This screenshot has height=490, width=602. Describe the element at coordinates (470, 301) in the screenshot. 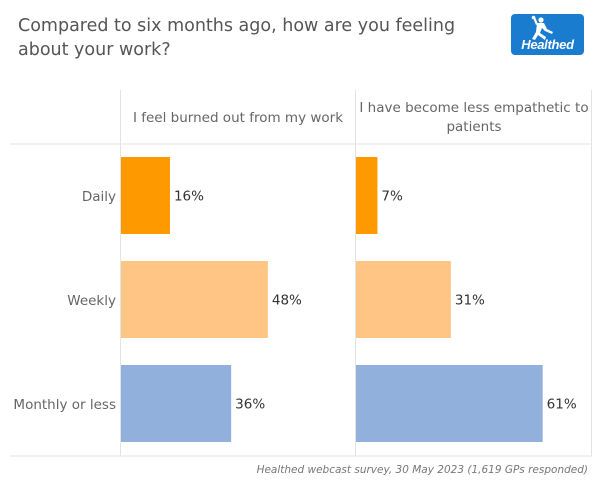

I see `data-label-empathy-weekly: 31%` at that location.